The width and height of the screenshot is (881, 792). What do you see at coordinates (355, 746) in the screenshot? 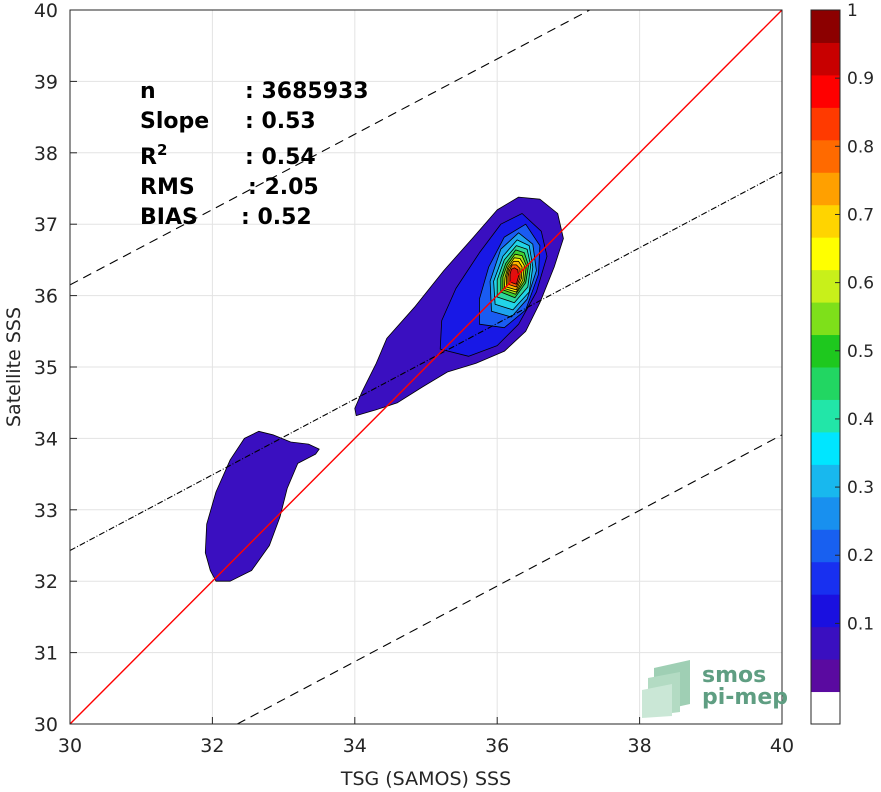
I see `x-tick-label: 34` at bounding box center [355, 746].